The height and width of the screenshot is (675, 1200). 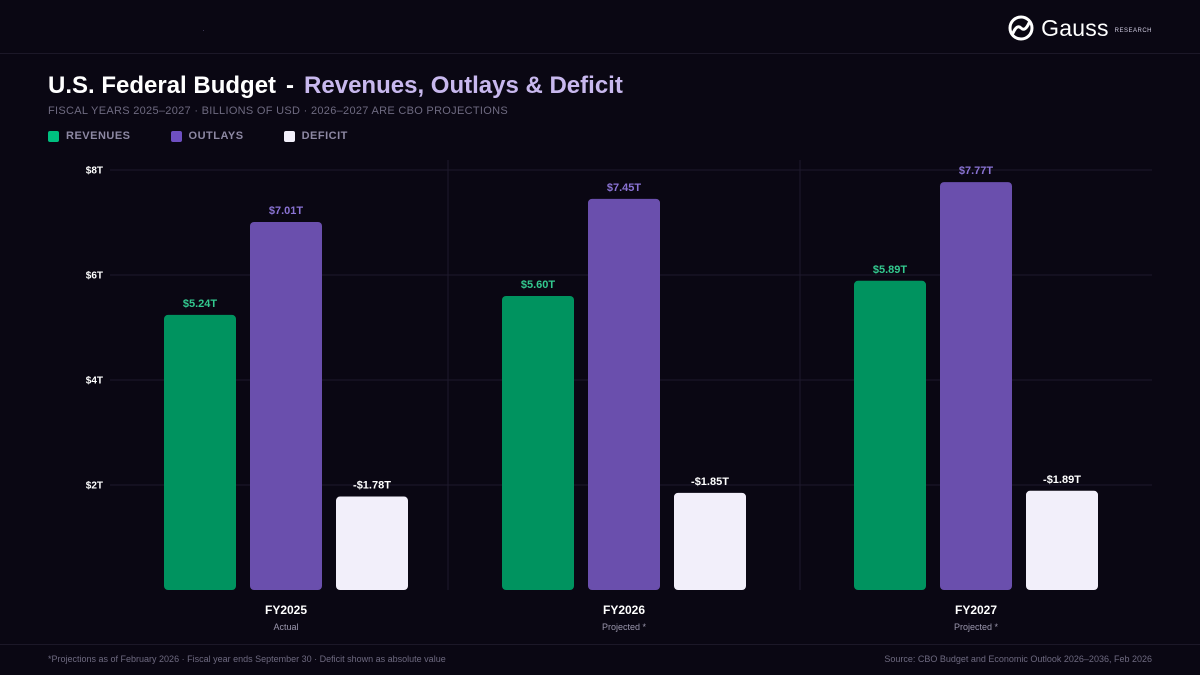 What do you see at coordinates (53, 136) in the screenshot?
I see `legend-swatch-revenues` at bounding box center [53, 136].